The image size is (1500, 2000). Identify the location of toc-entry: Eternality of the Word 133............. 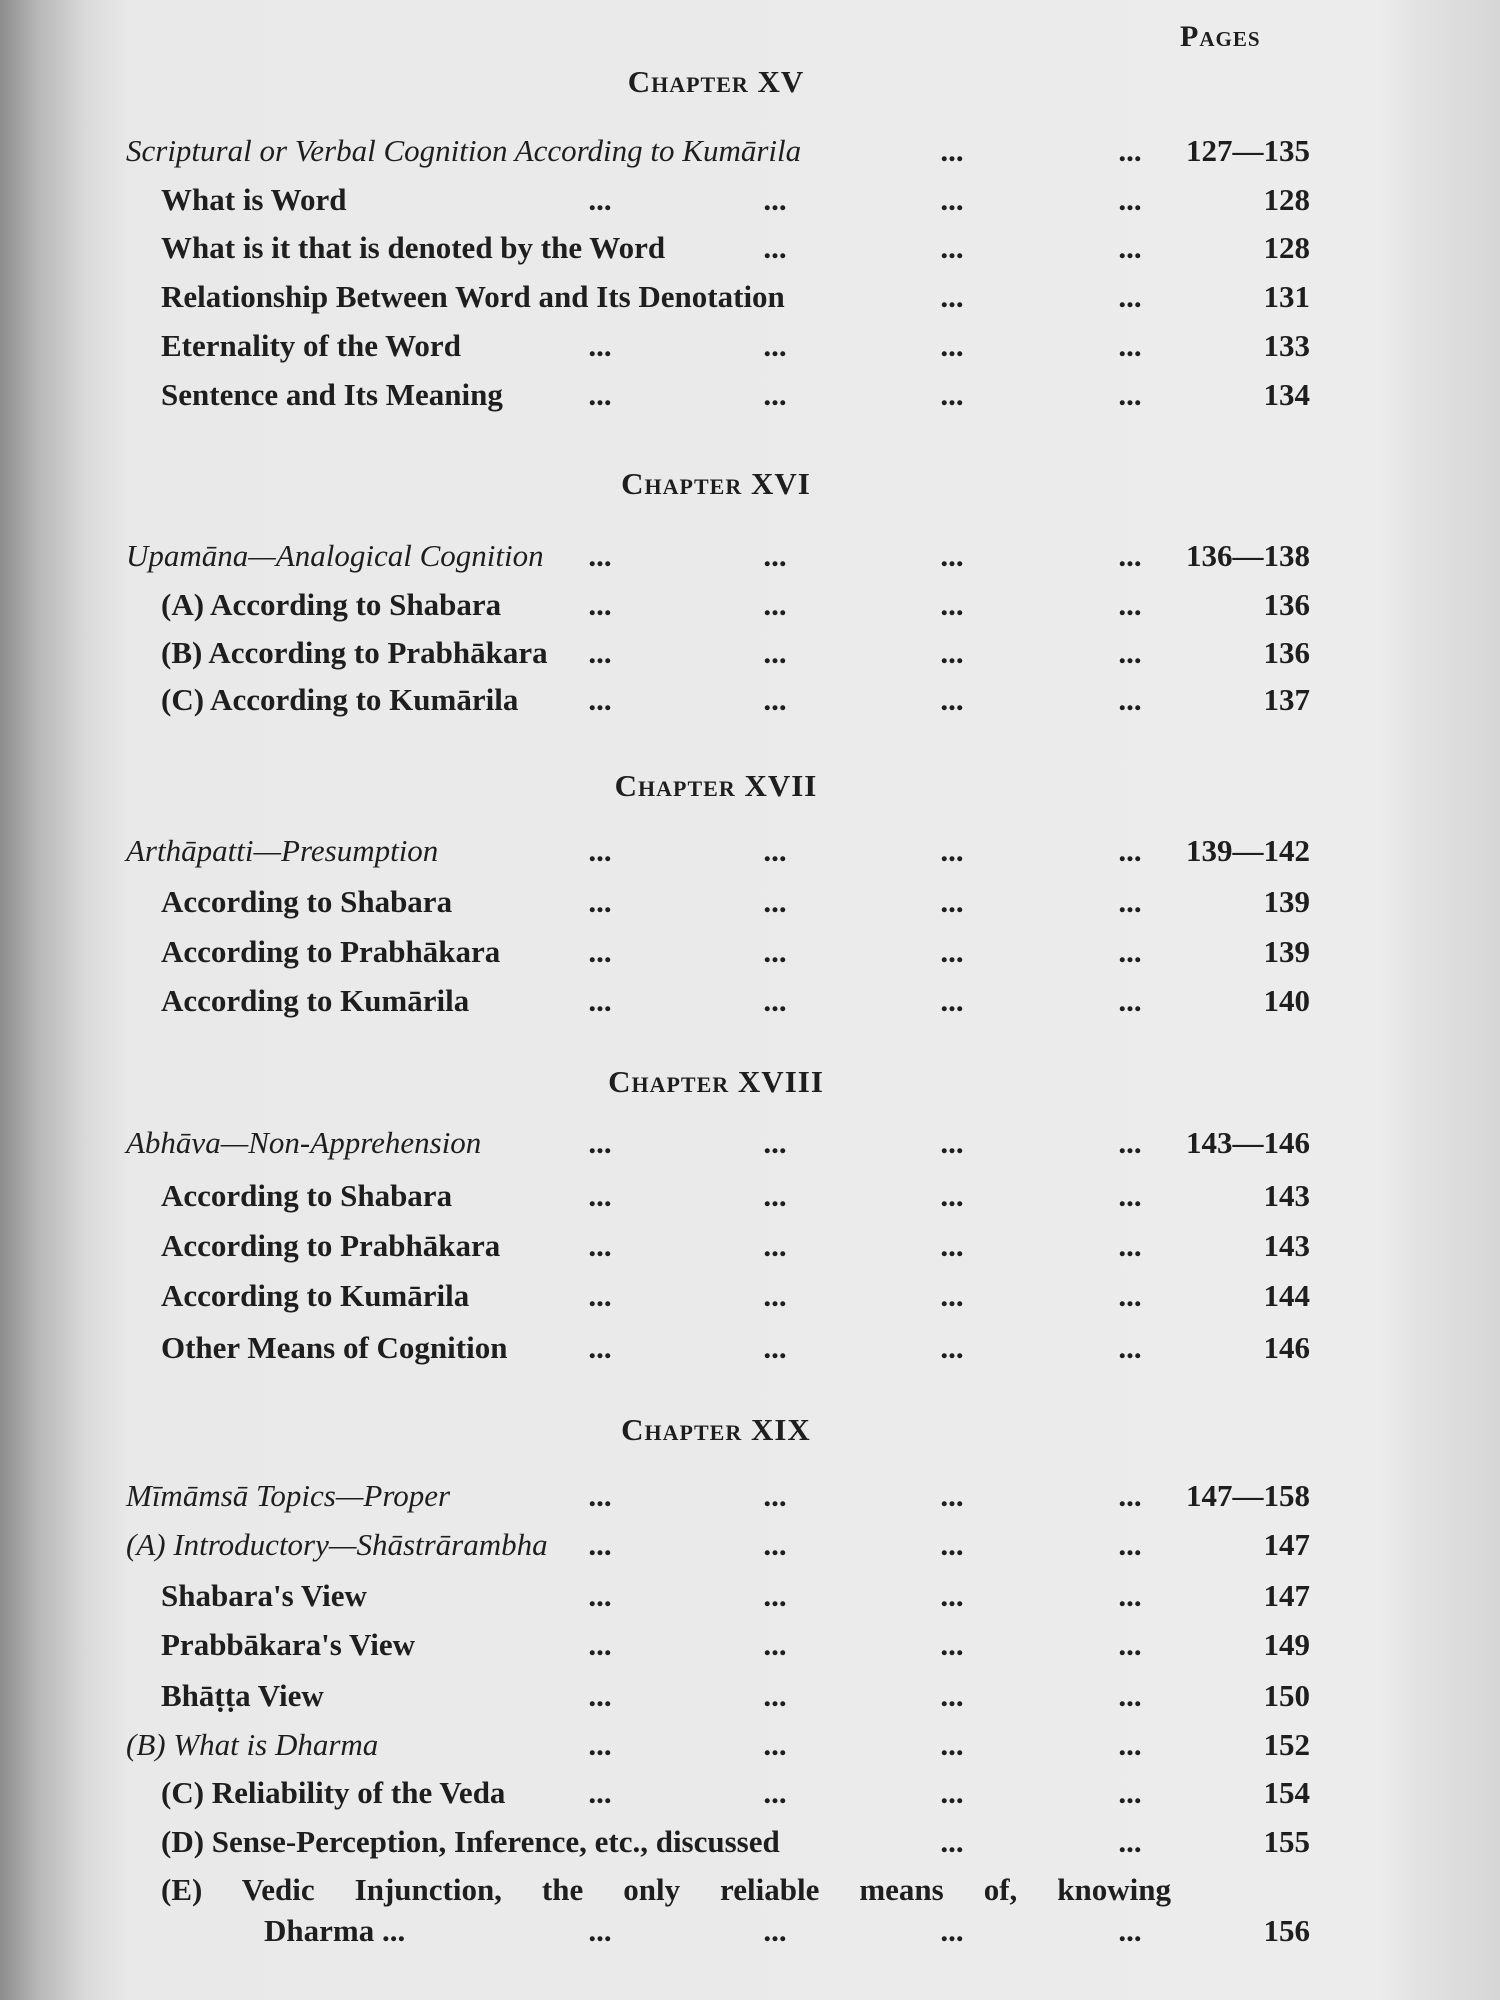
(750, 346).